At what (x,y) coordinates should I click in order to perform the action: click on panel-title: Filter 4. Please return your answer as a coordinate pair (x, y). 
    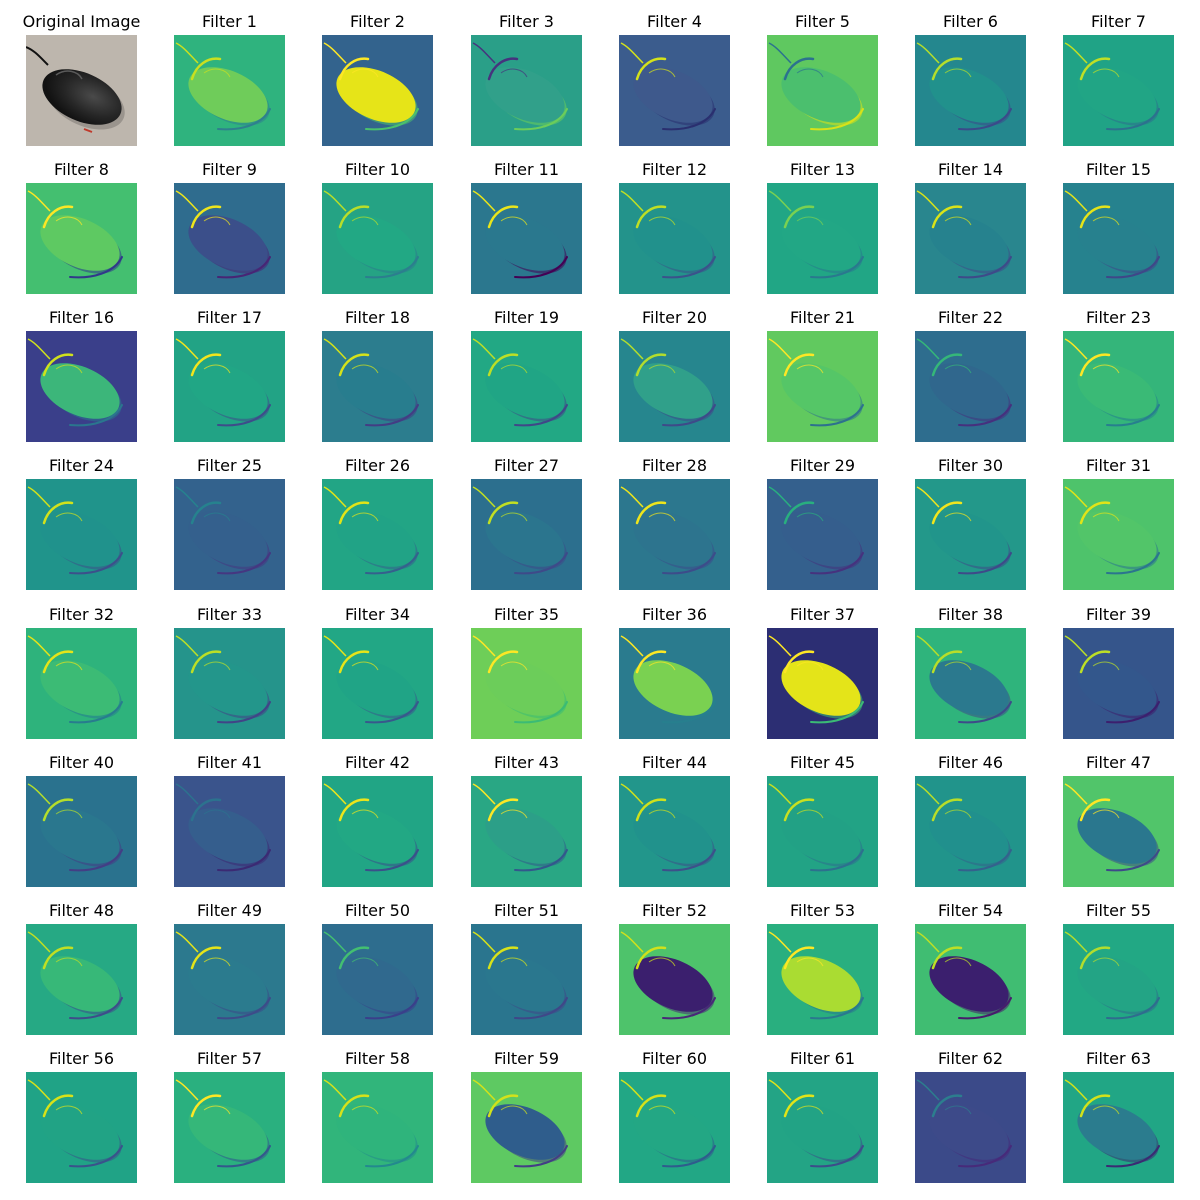
    Looking at the image, I should click on (674, 21).